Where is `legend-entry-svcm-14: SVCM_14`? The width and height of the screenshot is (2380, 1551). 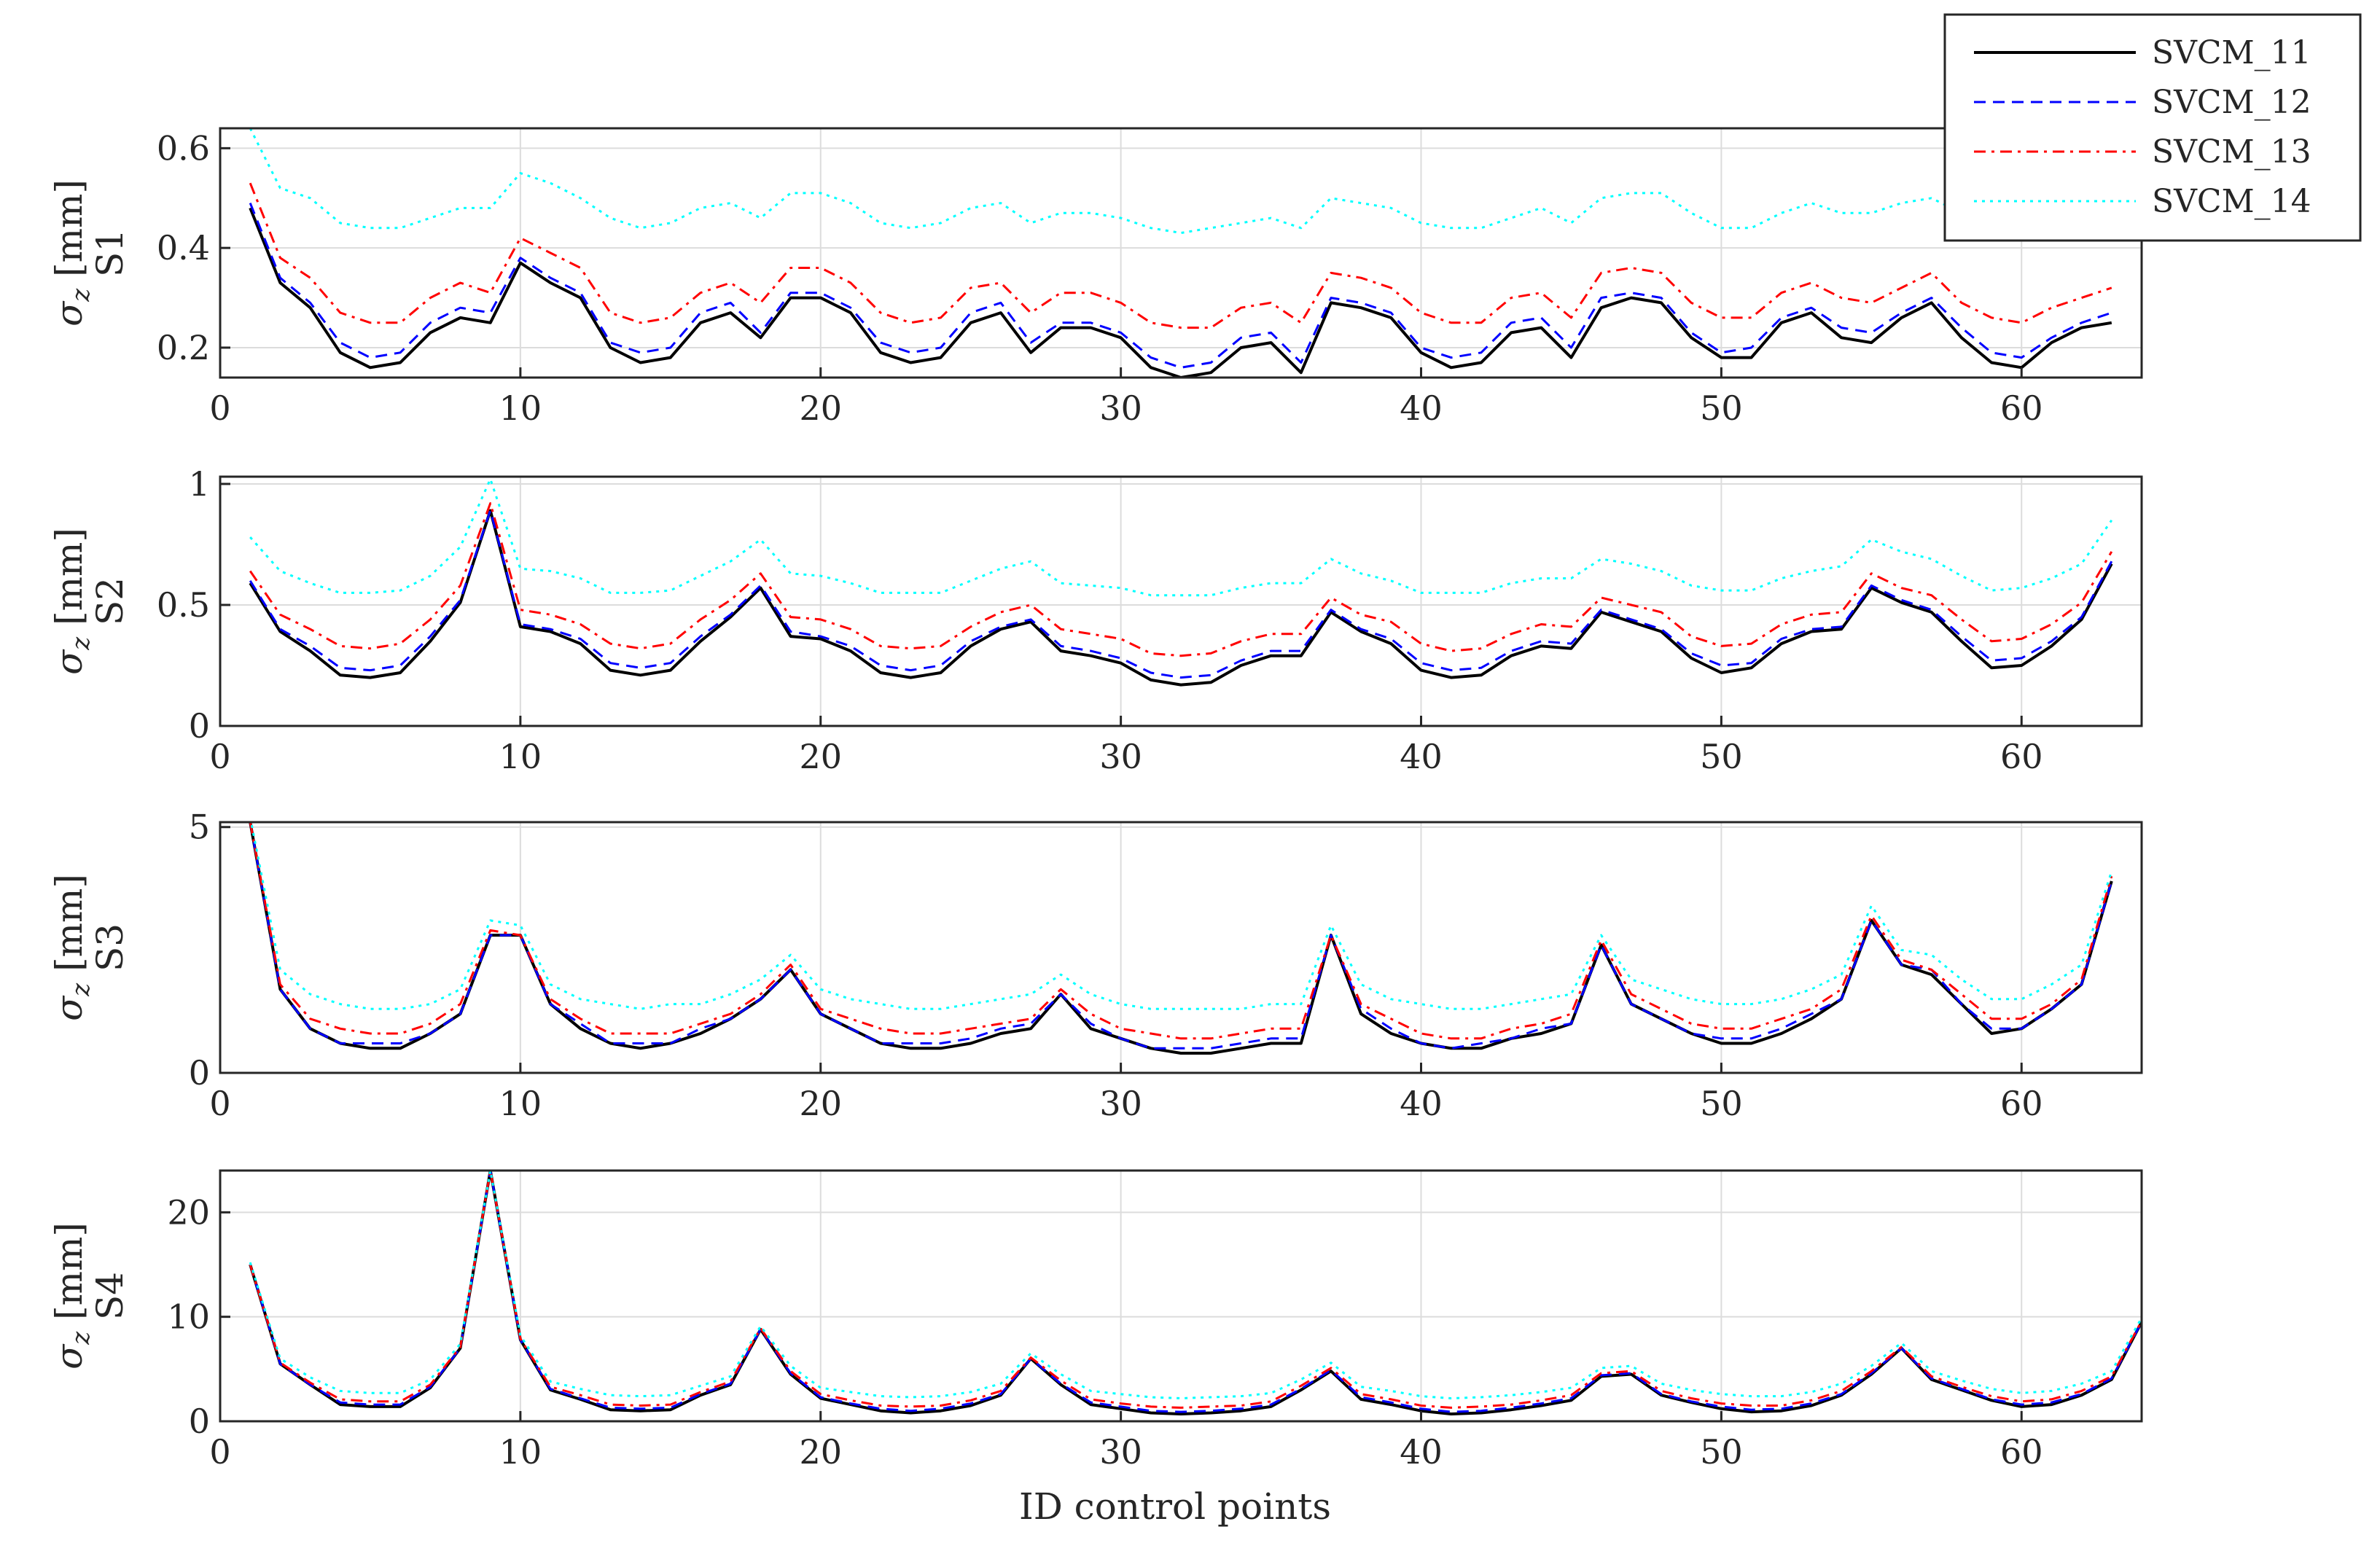
legend-entry-svcm-14: SVCM_14 is located at coordinates (2142, 201).